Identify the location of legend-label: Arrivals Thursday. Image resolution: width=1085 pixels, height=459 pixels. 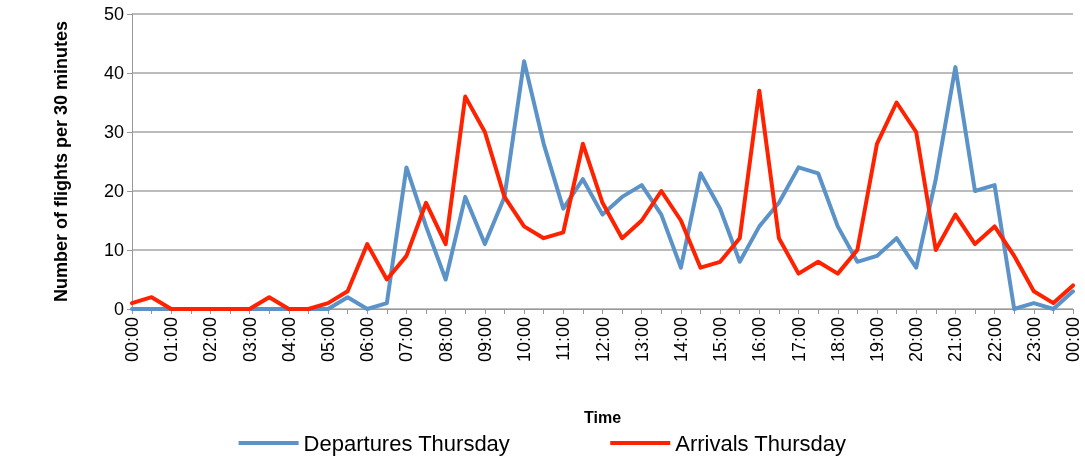
(761, 443).